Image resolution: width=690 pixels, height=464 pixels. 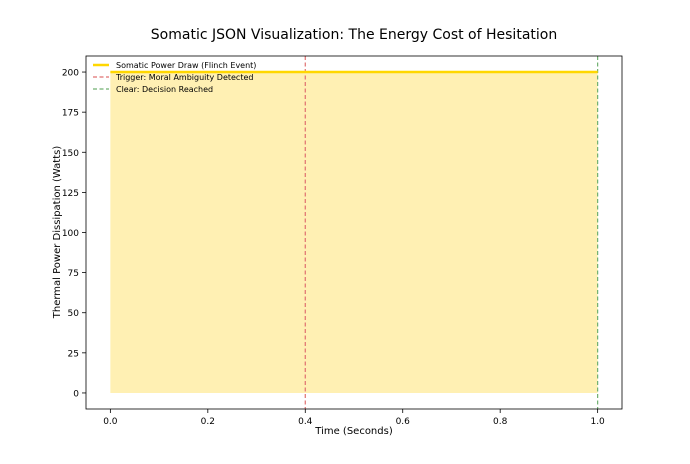 I want to click on legend-label-2: Clear: Decision Reached, so click(x=164, y=89).